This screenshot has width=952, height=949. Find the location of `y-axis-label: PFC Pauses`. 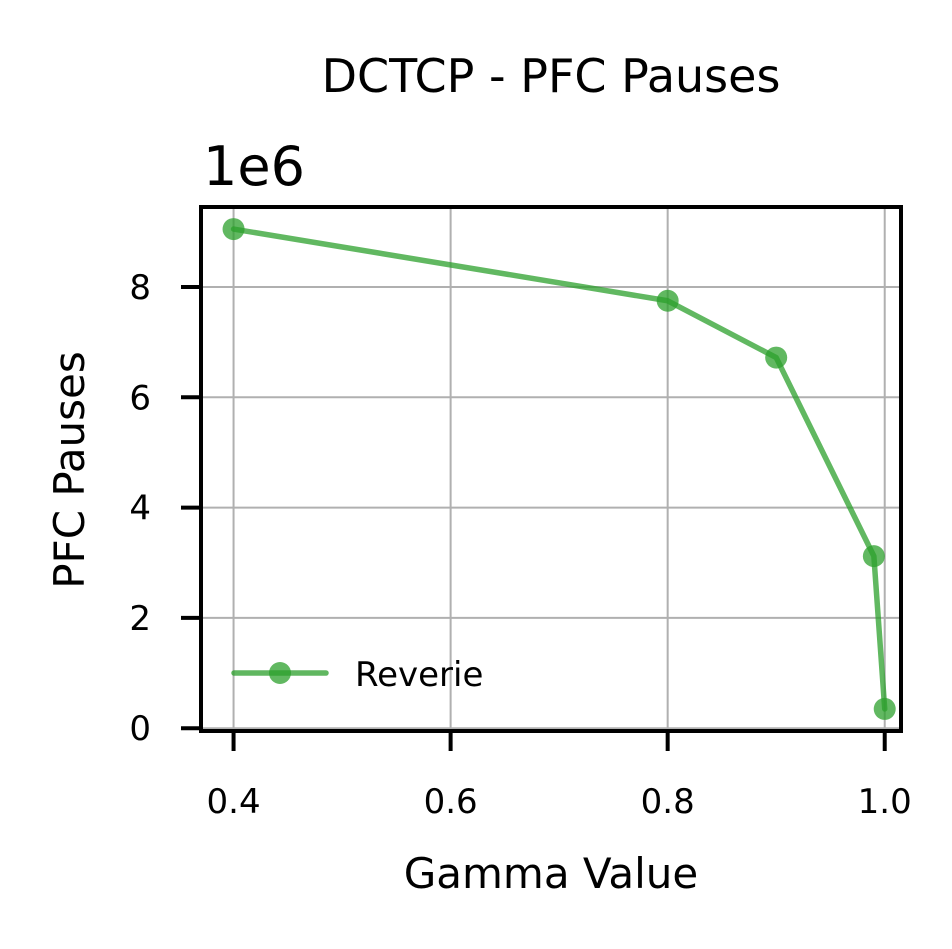

y-axis-label: PFC Pauses is located at coordinates (69, 470).